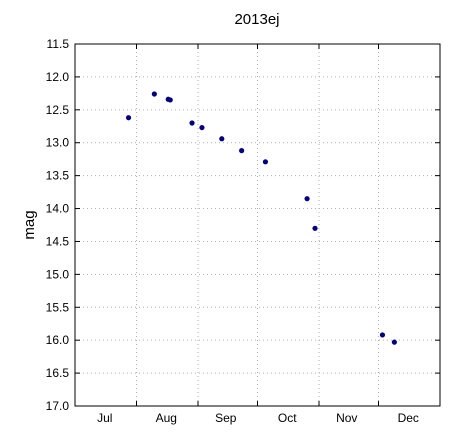 This screenshot has height=442, width=471. Describe the element at coordinates (58, 274) in the screenshot. I see `y-tick-label: 15.0` at that location.